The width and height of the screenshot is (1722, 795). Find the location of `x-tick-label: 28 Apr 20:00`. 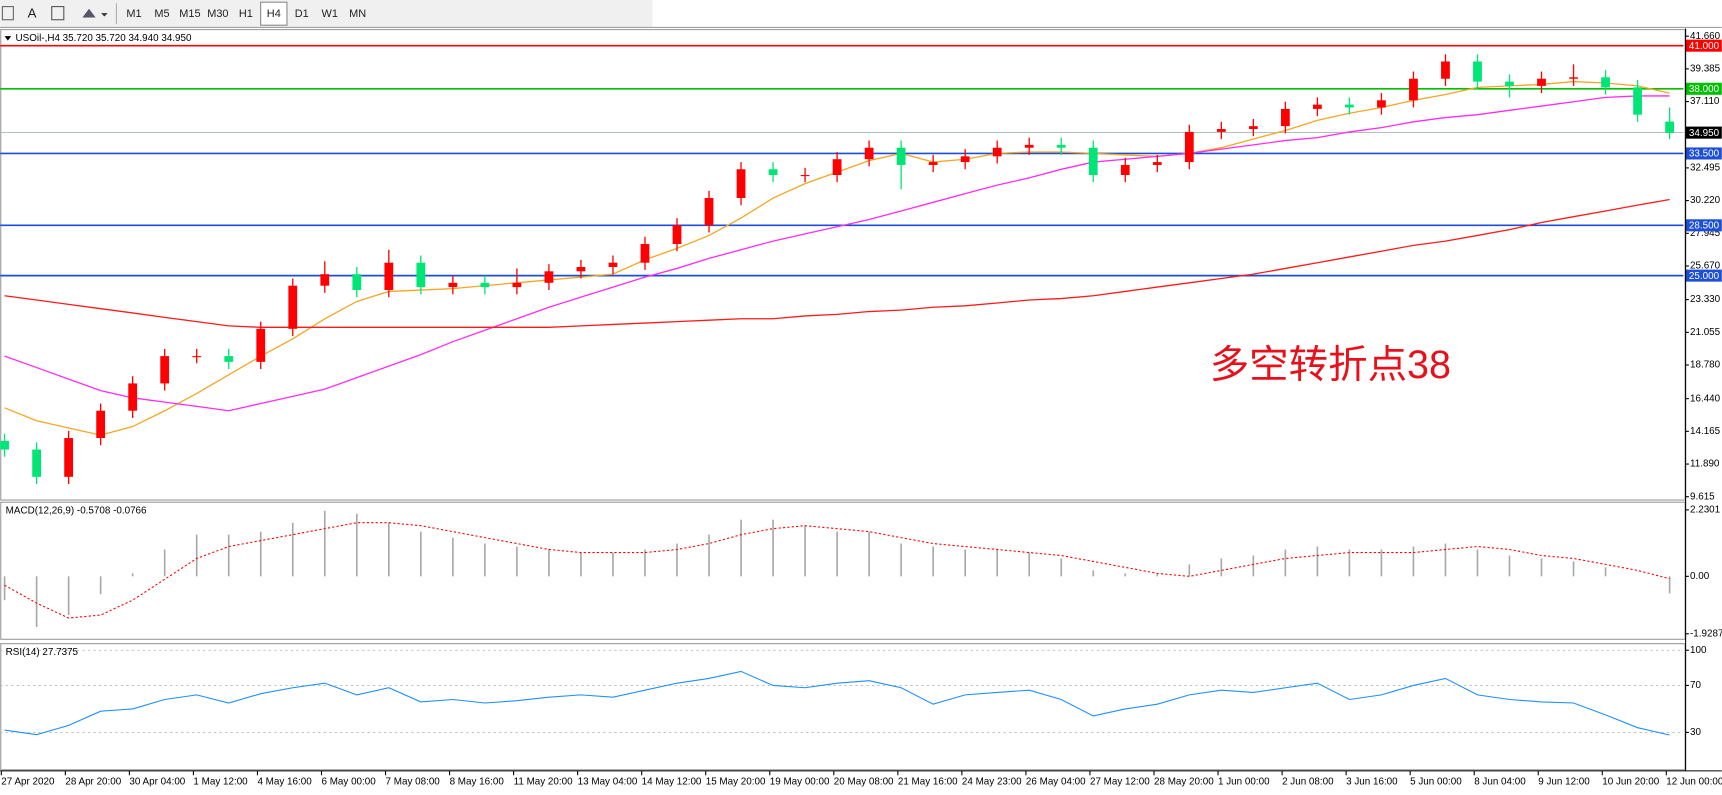

x-tick-label: 28 Apr 20:00 is located at coordinates (93, 781).